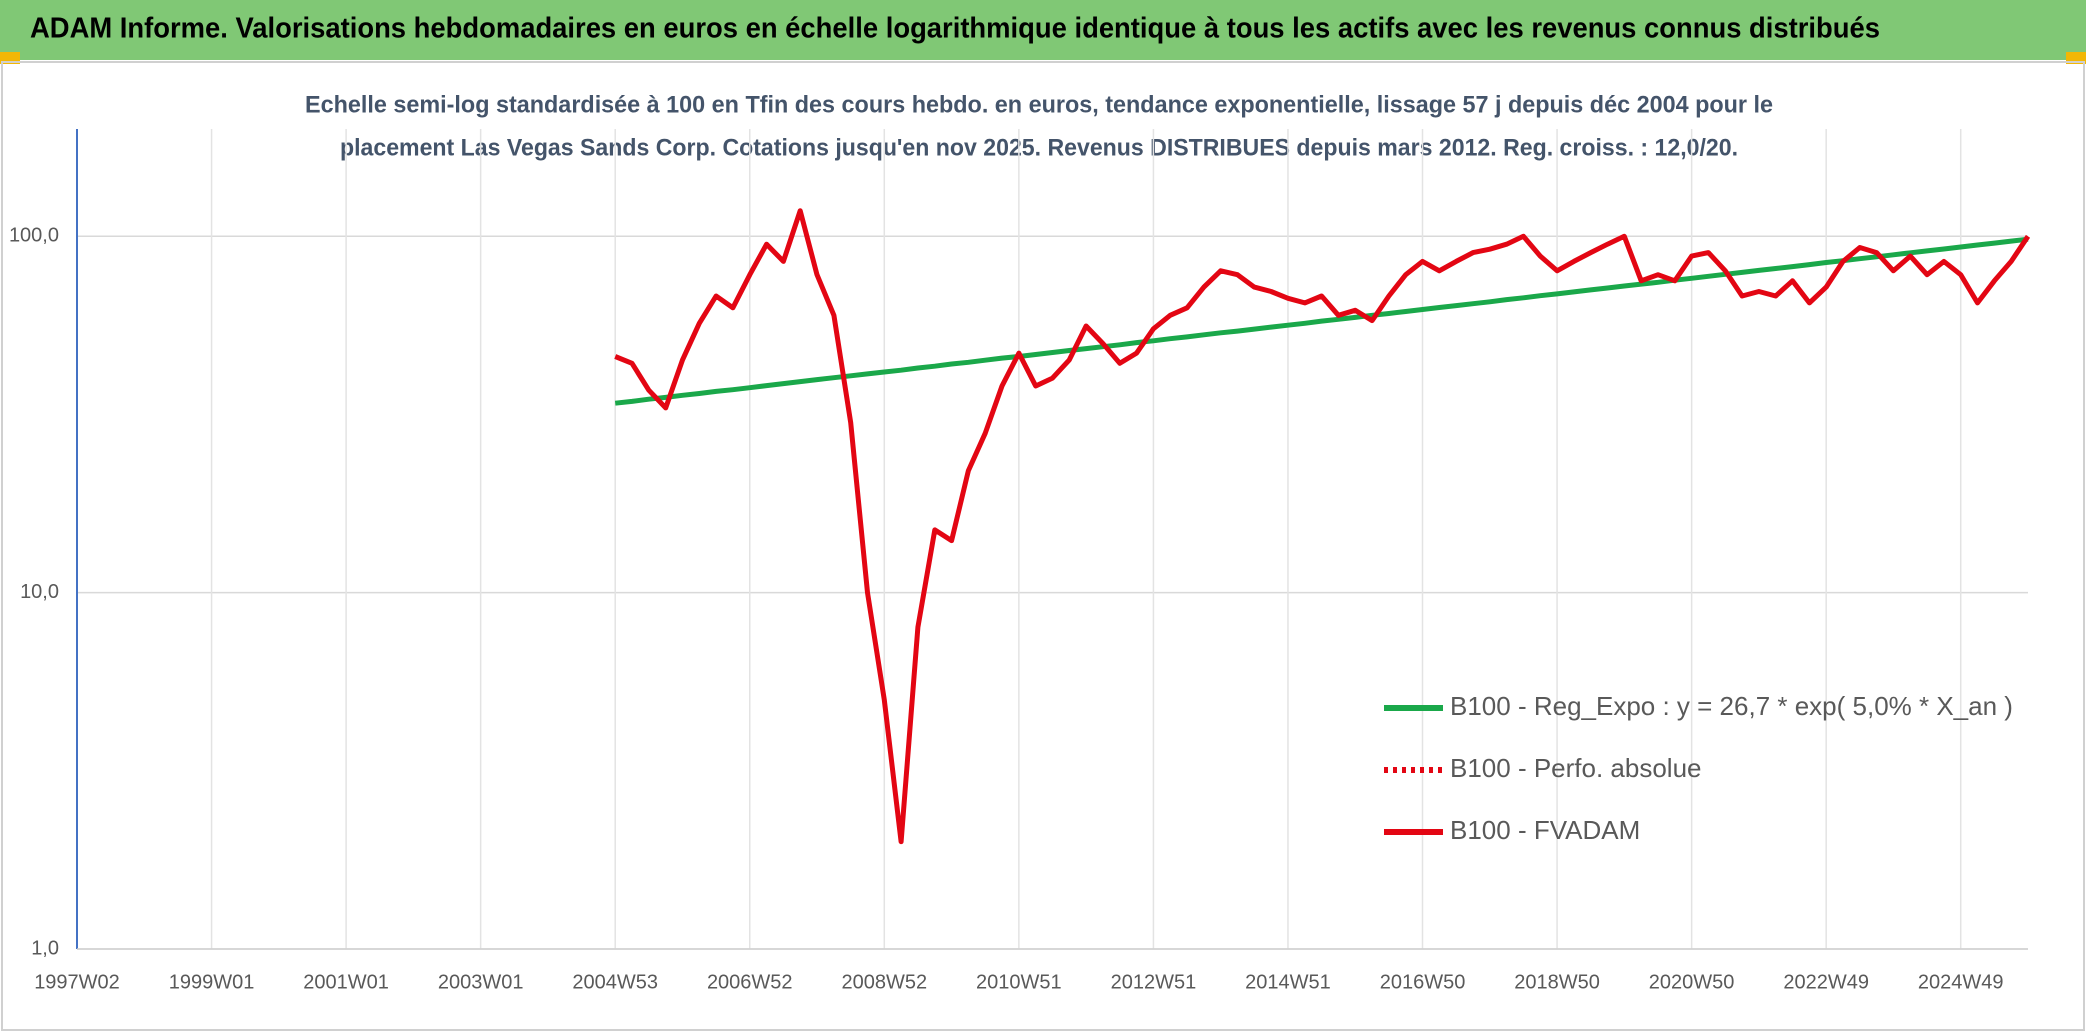 Image resolution: width=2086 pixels, height=1033 pixels. Describe the element at coordinates (1826, 982) in the screenshot. I see `x-tick-label: 2022W49` at that location.